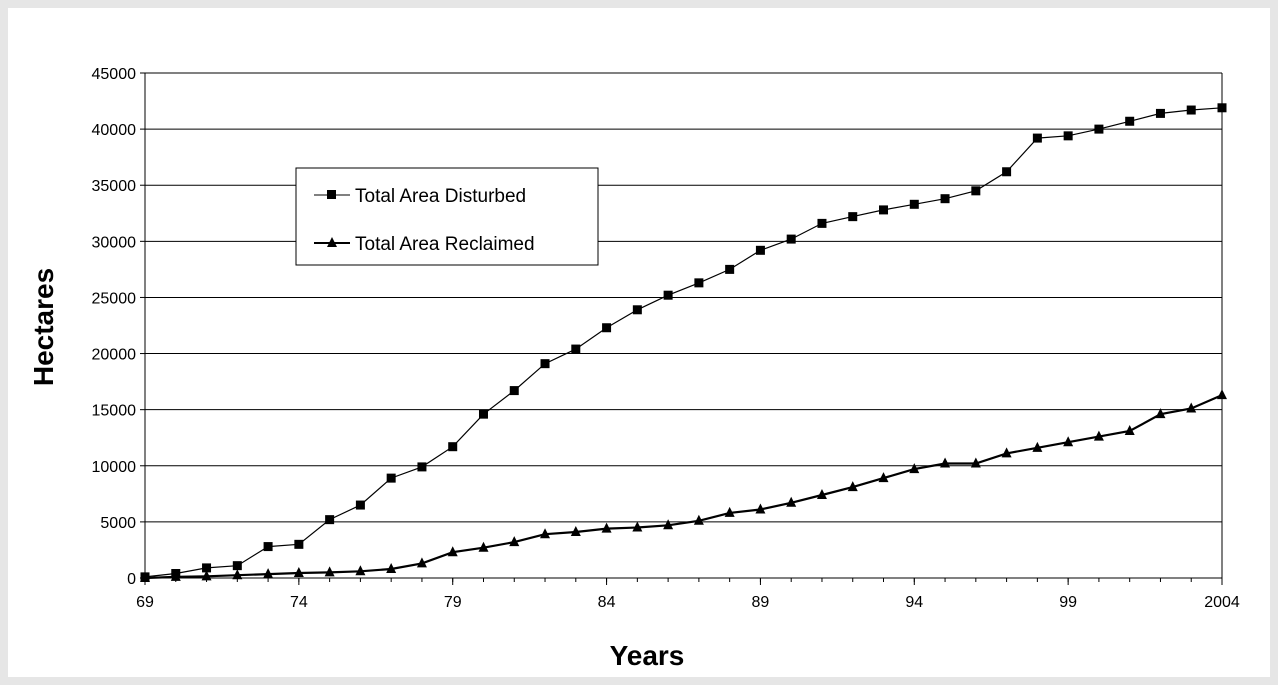 The image size is (1278, 690). I want to click on x-tick-label: 89, so click(761, 602).